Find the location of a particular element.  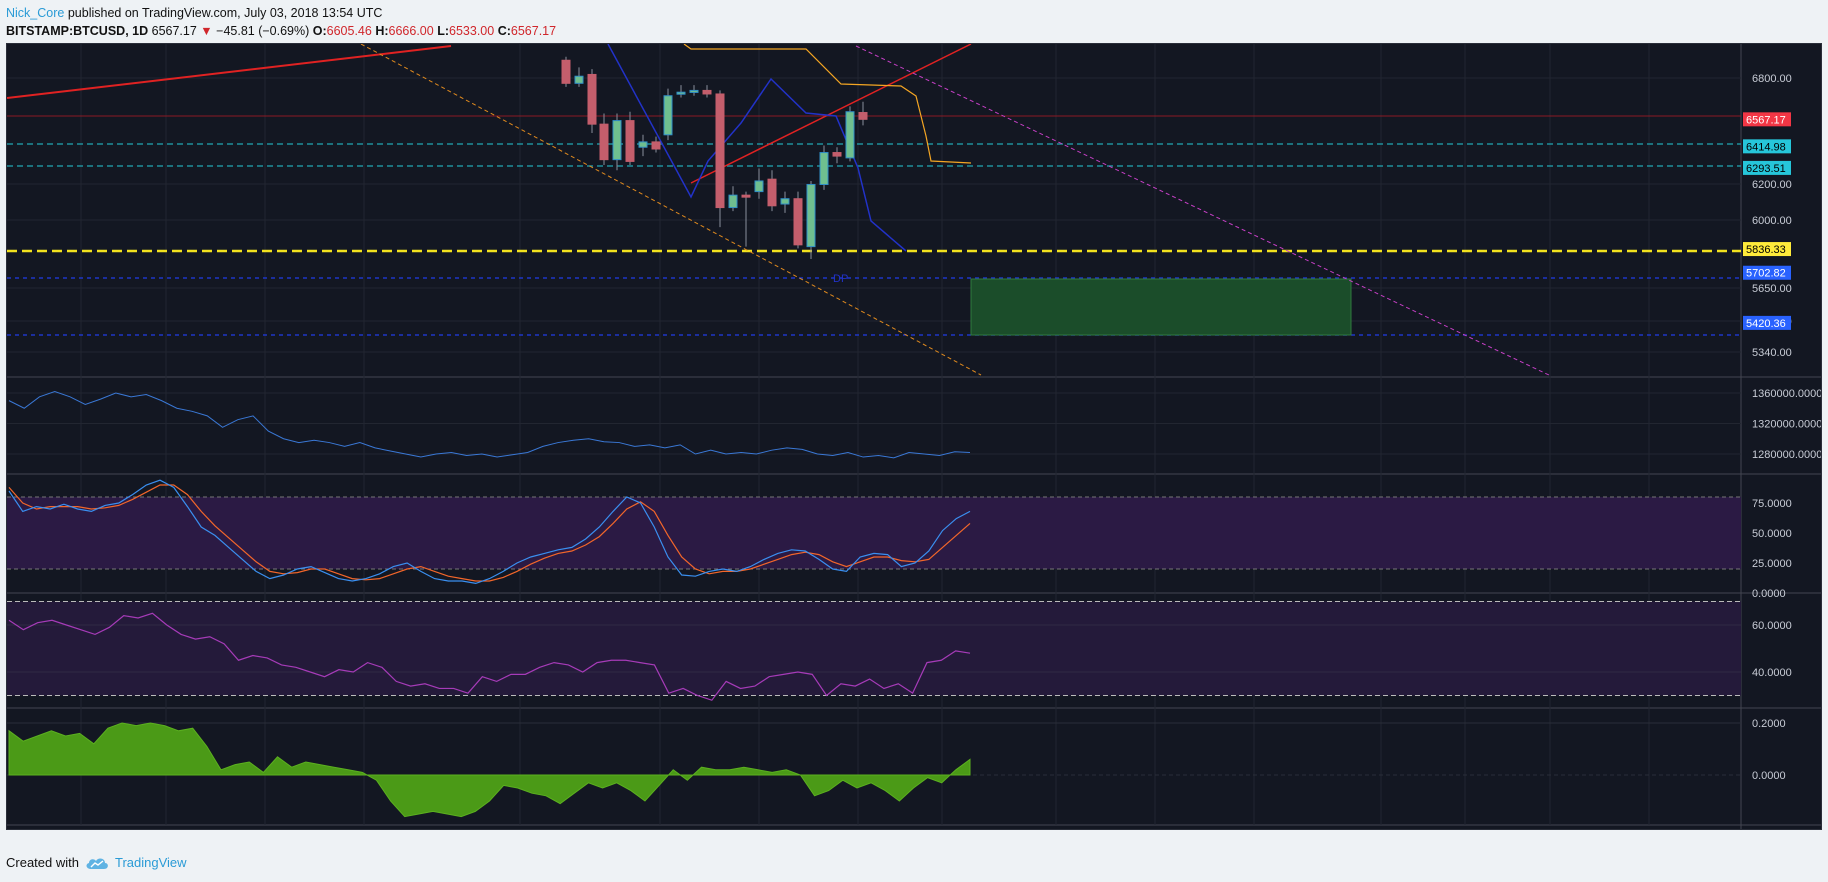

stoch-tick-label: 25.0000 is located at coordinates (1772, 564).